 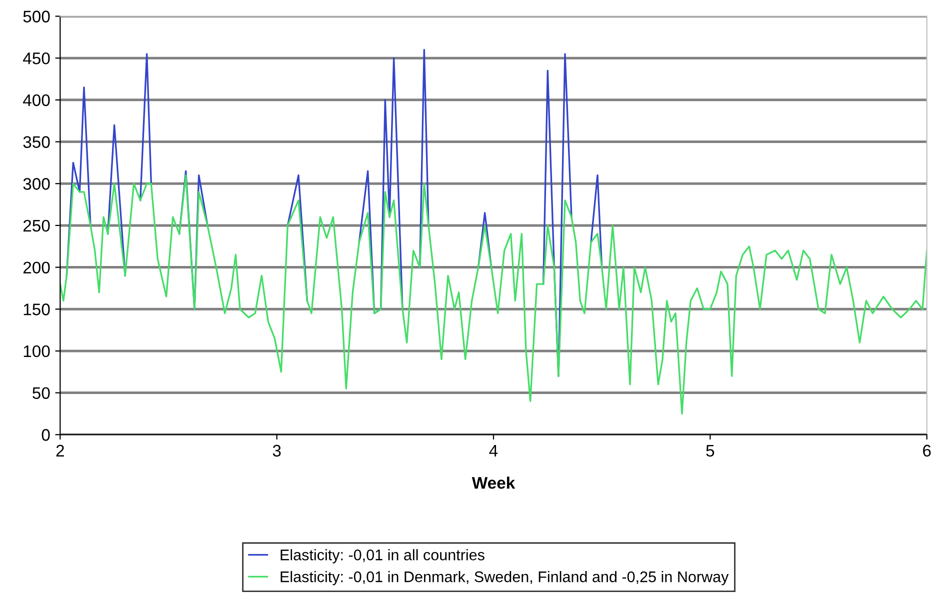 I want to click on y-tick-label: 0, so click(x=46, y=435).